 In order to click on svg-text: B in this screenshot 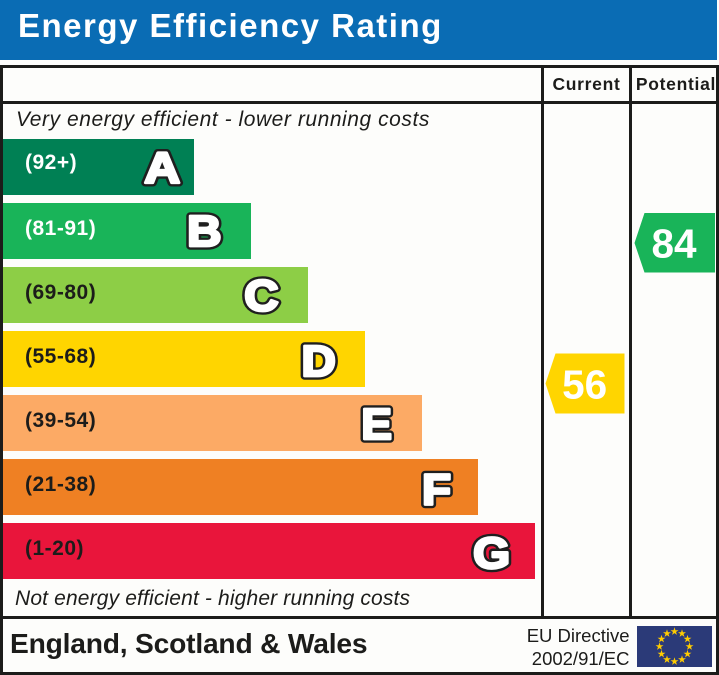, I will do `click(204, 231)`.